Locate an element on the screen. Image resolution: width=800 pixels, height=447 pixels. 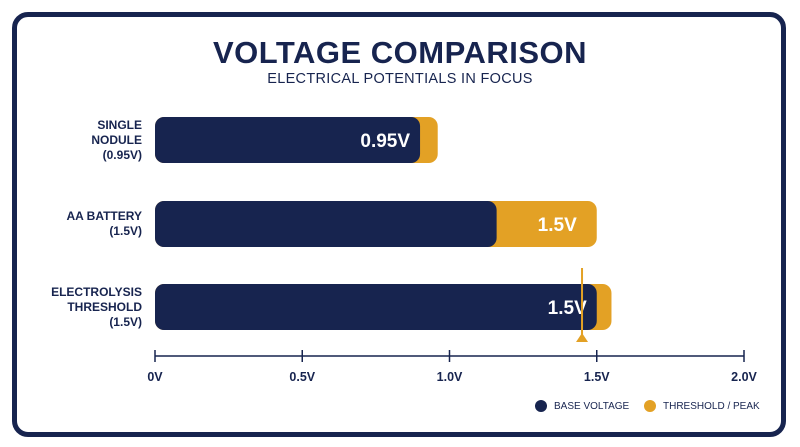
threshold-marker-triangle is located at coordinates (582, 337).